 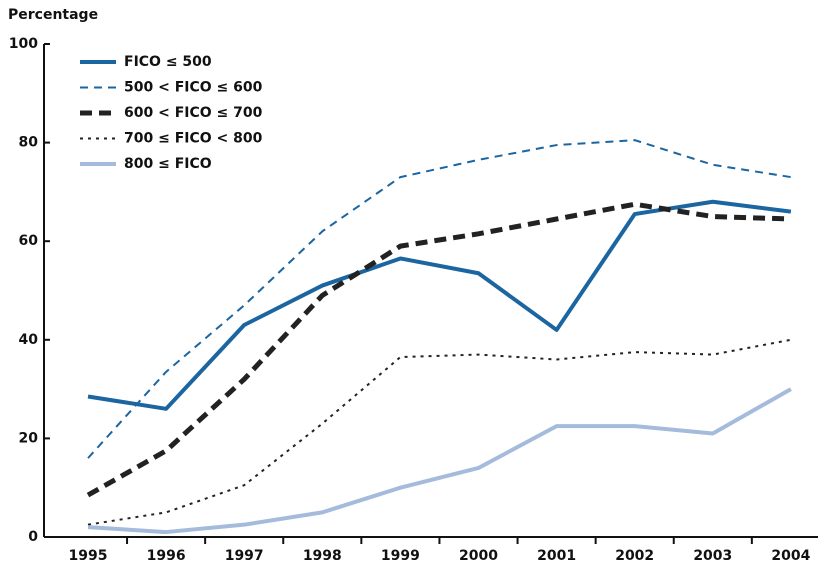 I want to click on y-tick-label: 20, so click(x=29, y=438).